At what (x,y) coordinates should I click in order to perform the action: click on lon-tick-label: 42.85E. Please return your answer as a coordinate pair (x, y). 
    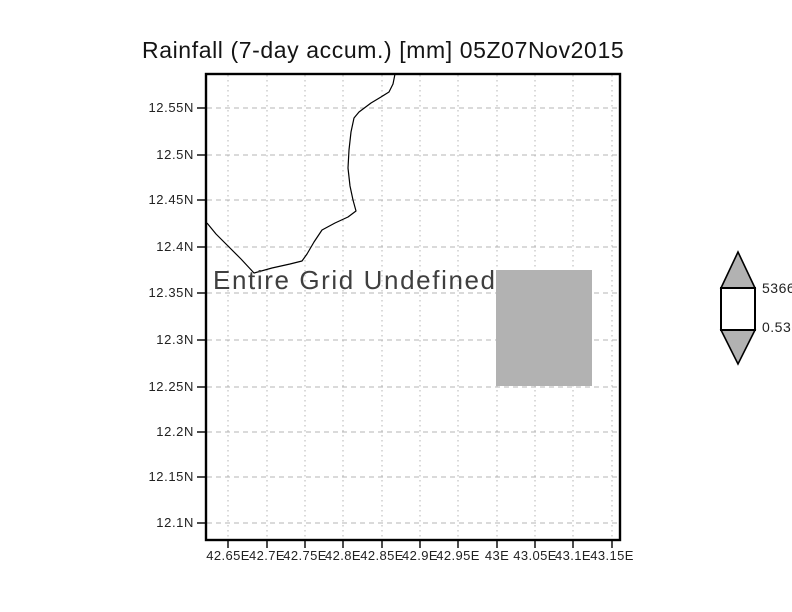
    Looking at the image, I should click on (382, 555).